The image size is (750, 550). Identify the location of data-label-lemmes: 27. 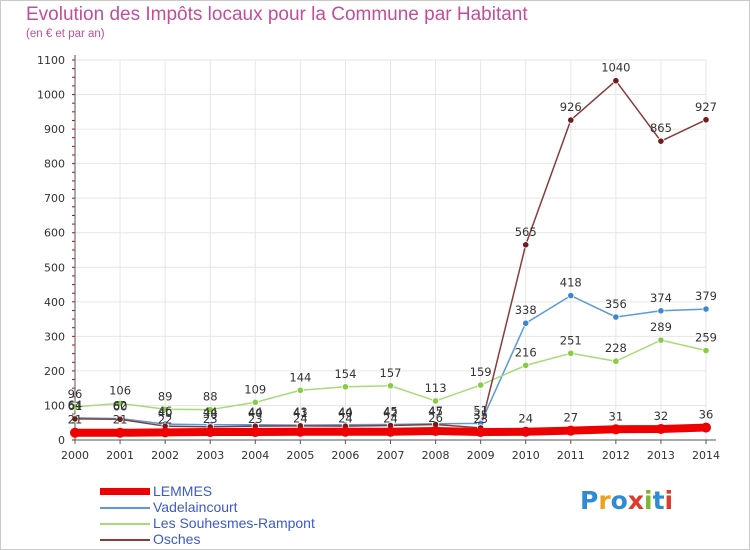
(570, 418).